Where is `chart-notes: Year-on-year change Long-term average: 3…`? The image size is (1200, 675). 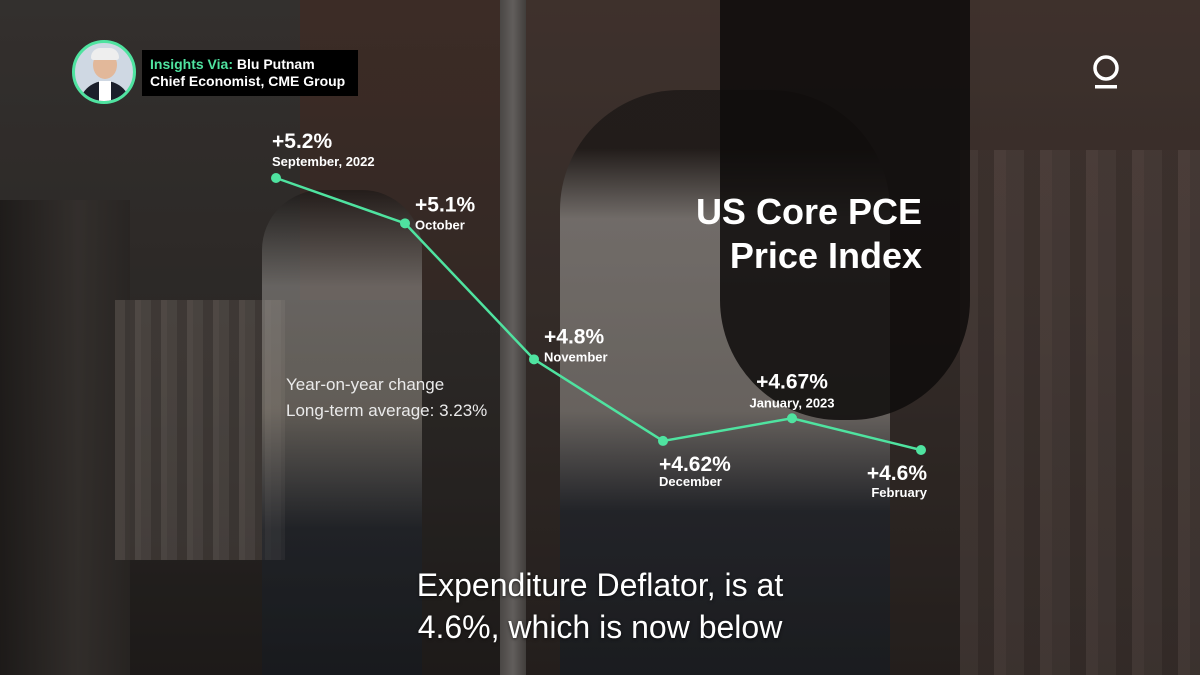
chart-notes: Year-on-year change Long-term average: 3… is located at coordinates (386, 398).